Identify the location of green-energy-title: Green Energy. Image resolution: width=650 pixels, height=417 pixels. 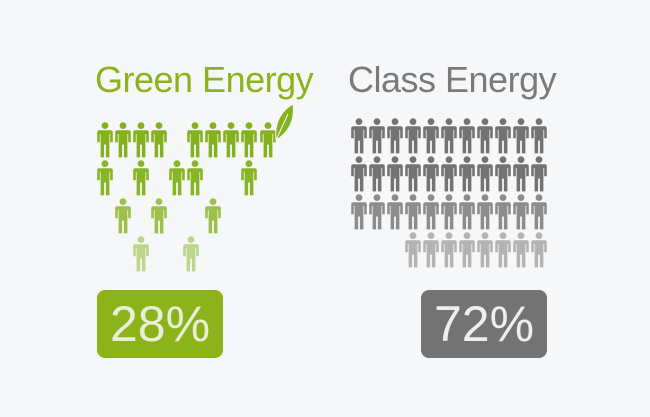
(204, 79).